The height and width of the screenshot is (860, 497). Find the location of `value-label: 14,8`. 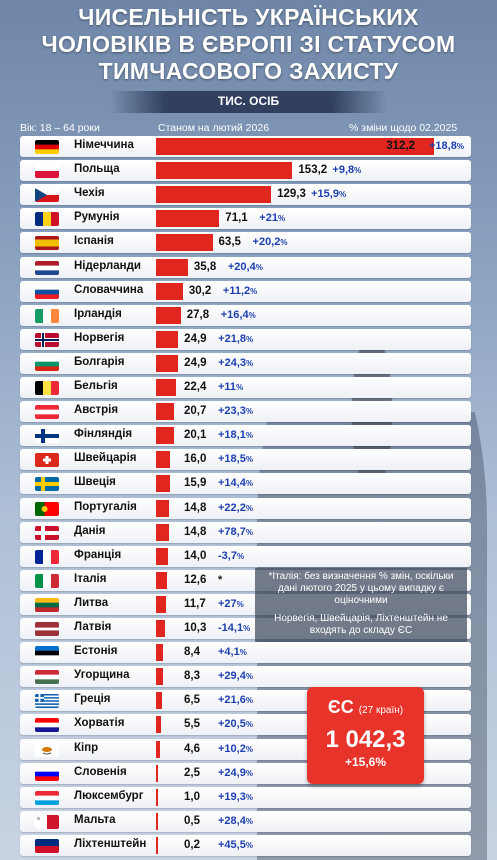

value-label: 14,8 is located at coordinates (195, 507).